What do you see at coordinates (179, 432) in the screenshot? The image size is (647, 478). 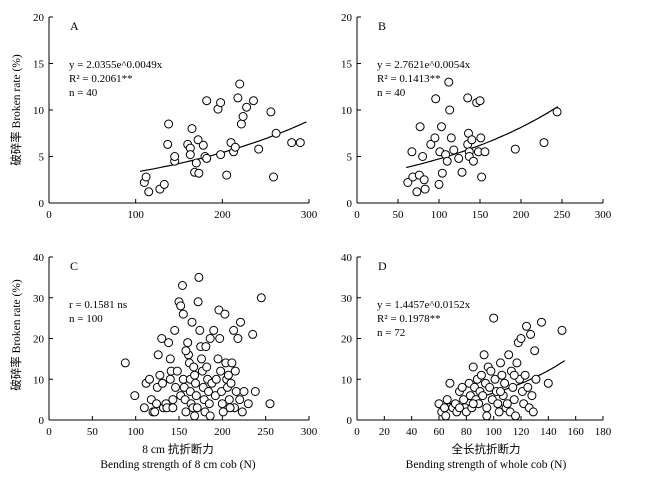 I see `panel-c-x-tick-label: 150` at bounding box center [179, 432].